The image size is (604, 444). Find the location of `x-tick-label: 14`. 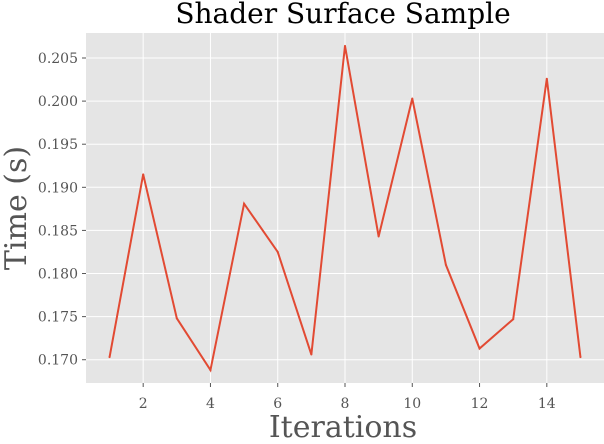

x-tick-label: 14 is located at coordinates (547, 404).